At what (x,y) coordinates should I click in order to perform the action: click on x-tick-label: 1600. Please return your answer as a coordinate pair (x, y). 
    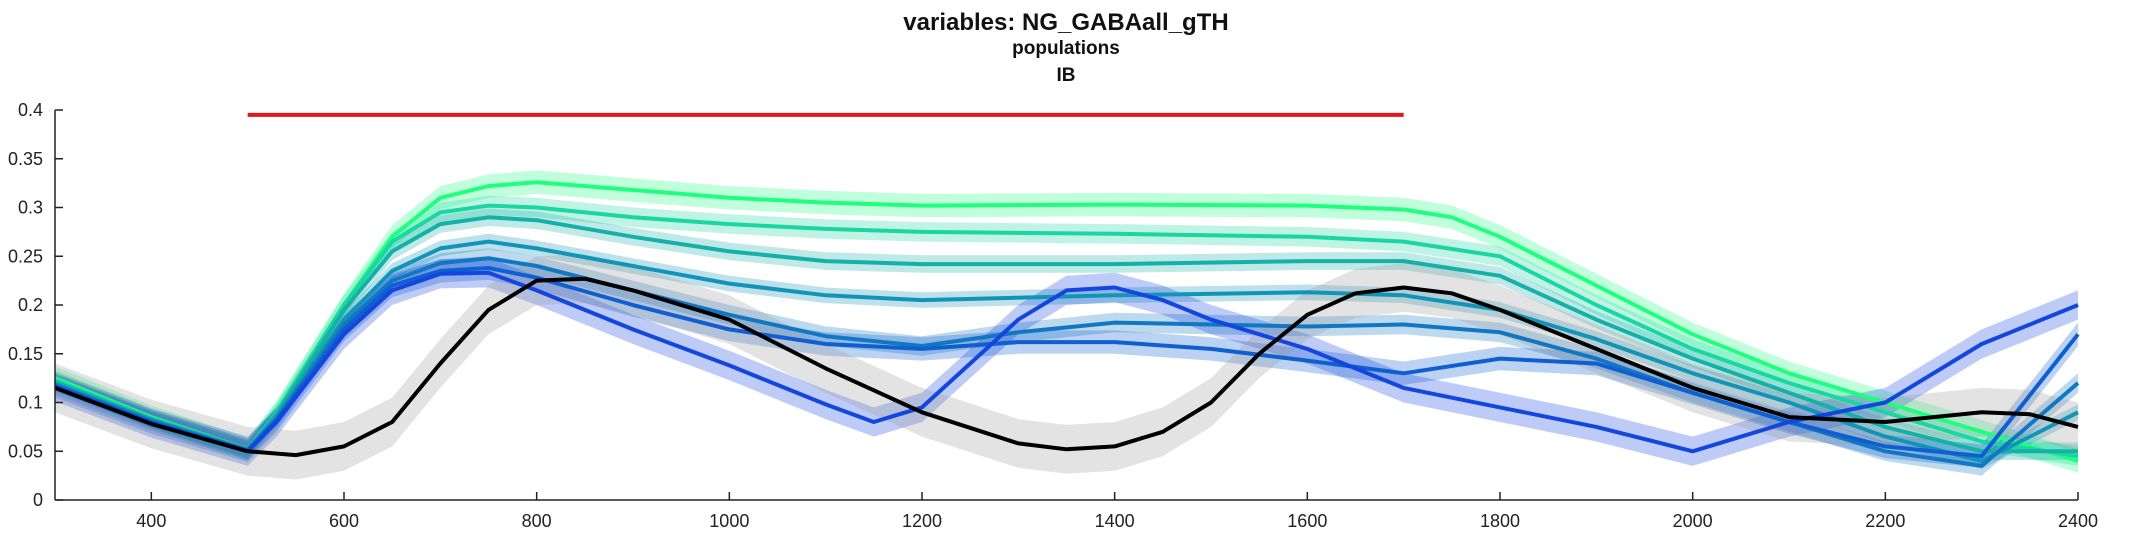
    Looking at the image, I should click on (1307, 521).